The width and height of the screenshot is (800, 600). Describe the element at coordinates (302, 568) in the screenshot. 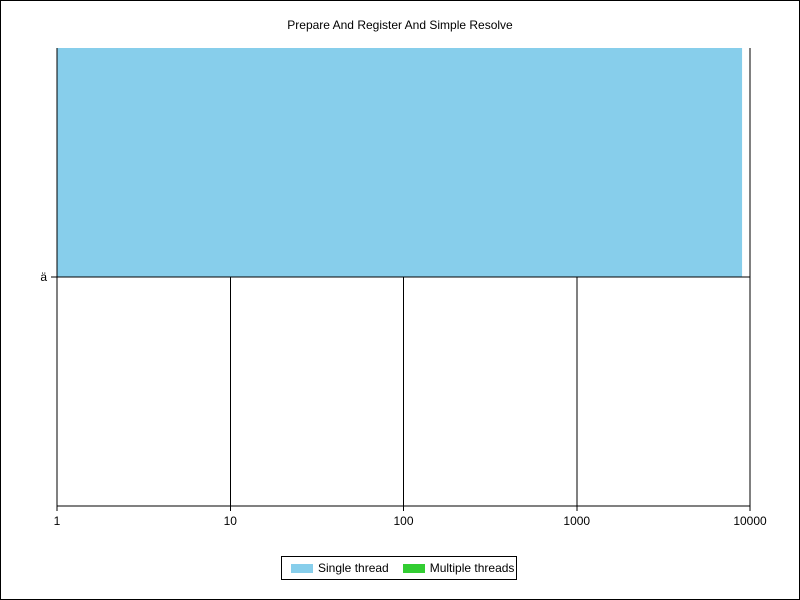

I see `legend-swatch-single-thread` at that location.